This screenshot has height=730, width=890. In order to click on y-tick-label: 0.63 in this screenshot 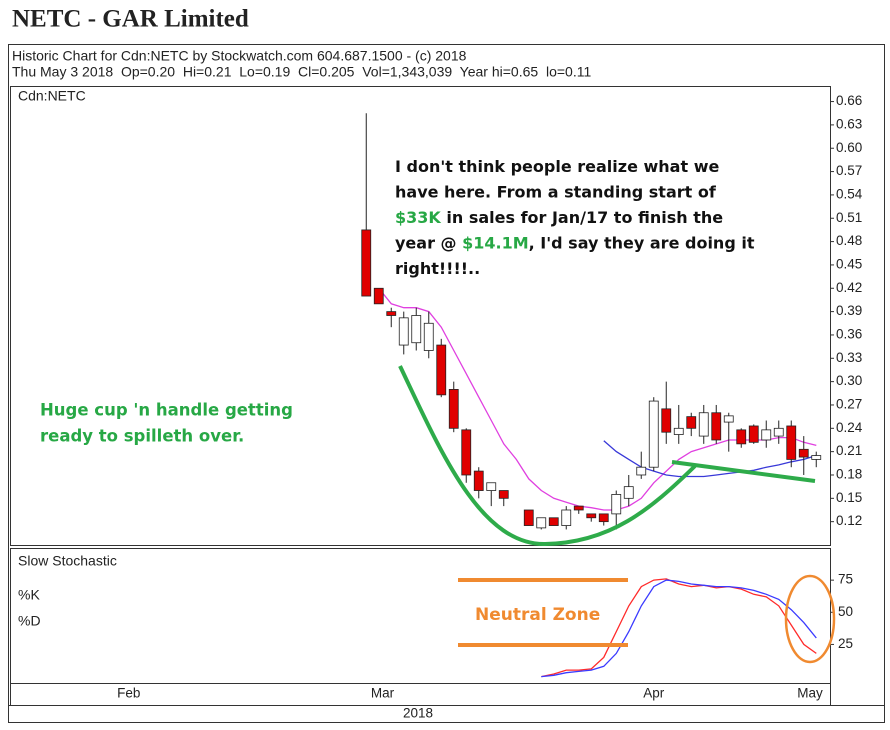, I will do `click(849, 123)`.